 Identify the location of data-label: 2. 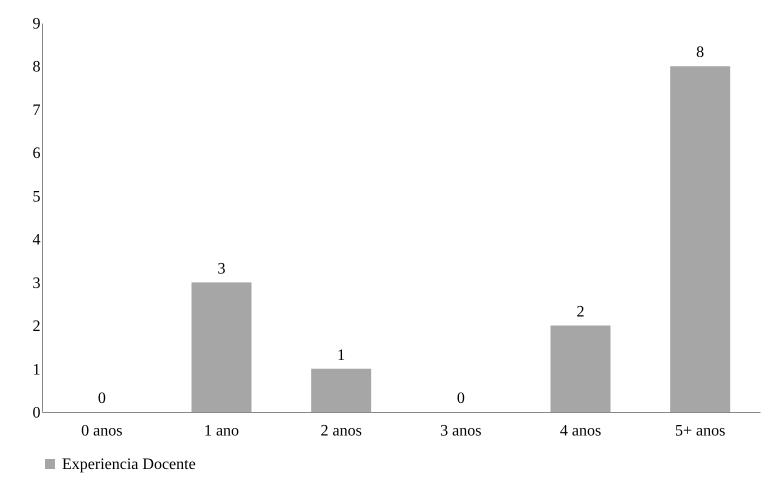
(580, 312).